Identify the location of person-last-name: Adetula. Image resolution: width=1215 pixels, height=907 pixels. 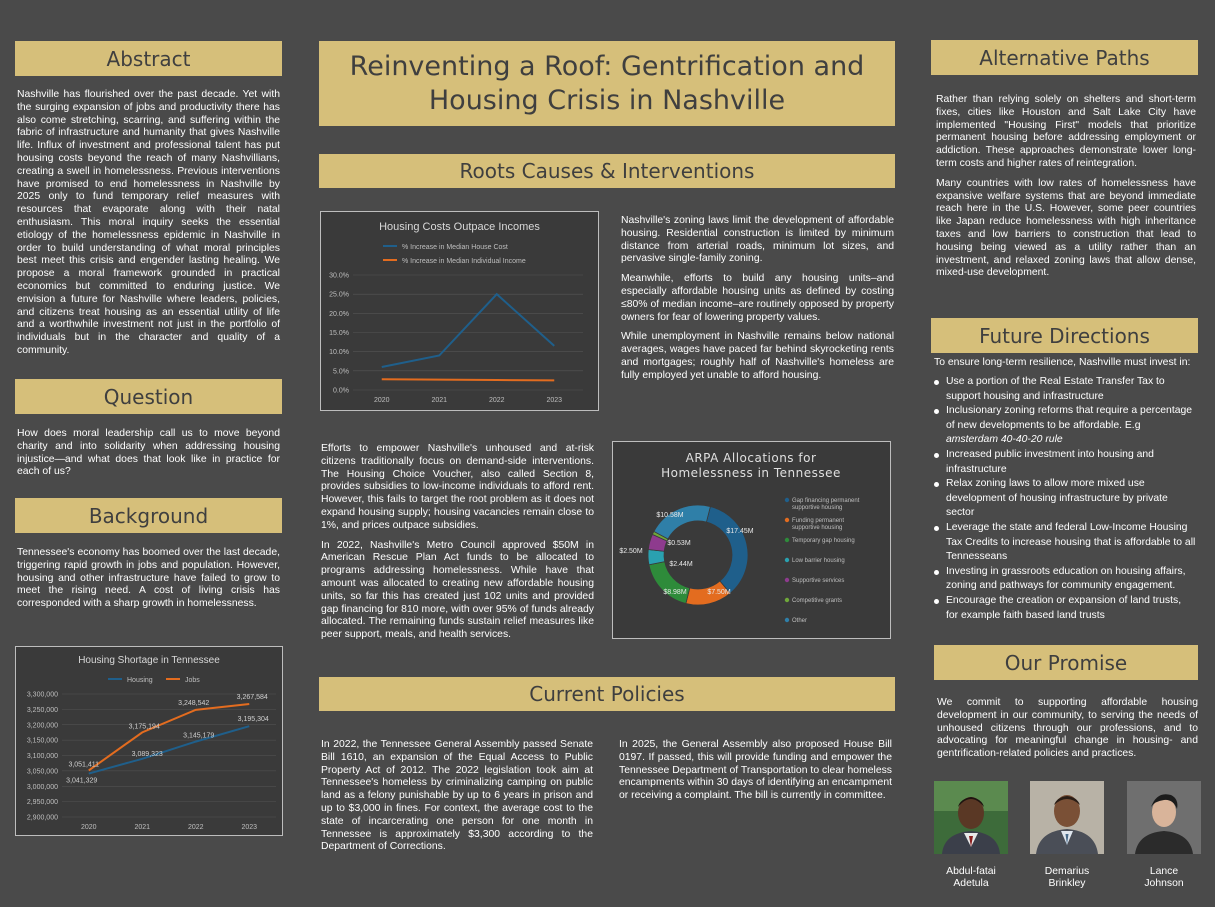
(971, 883).